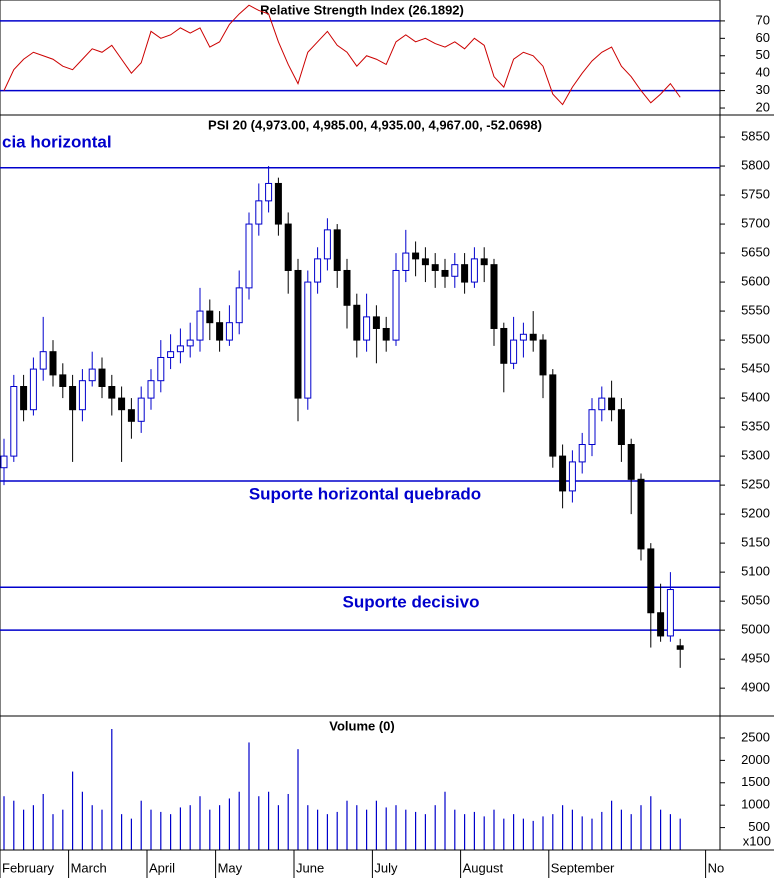 This screenshot has height=878, width=774. I want to click on x-tick-label: April, so click(162, 867).